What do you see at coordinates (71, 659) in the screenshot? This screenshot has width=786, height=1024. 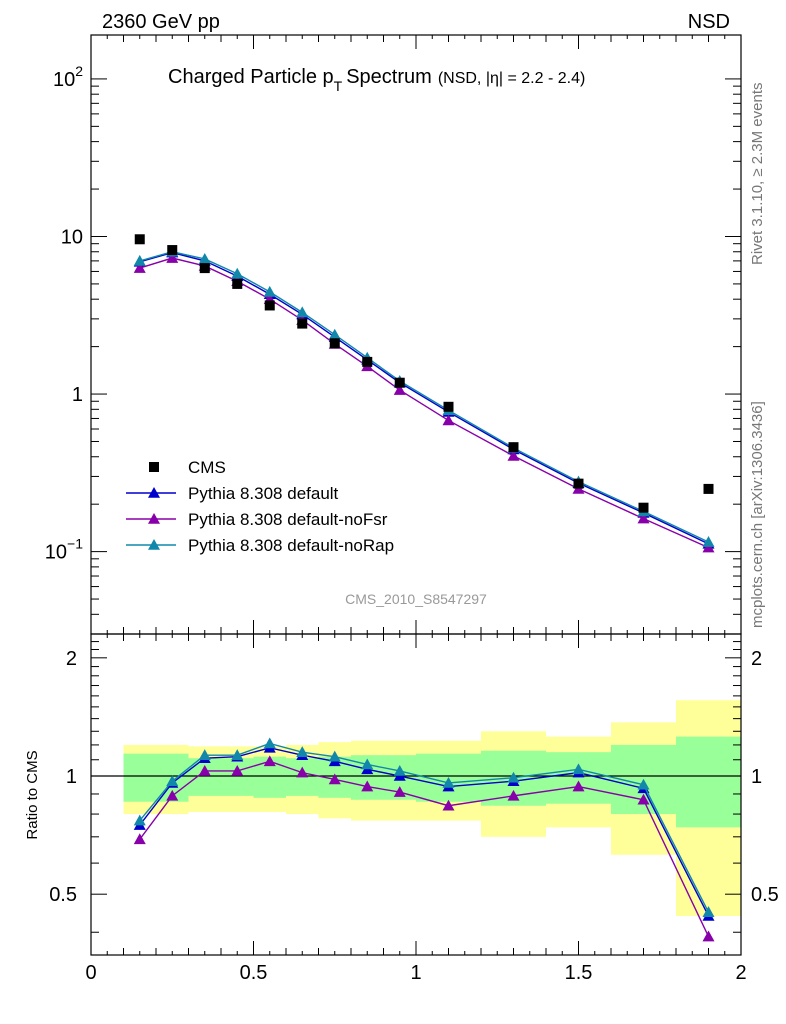 I see `ratio-y-tick-label: 2` at bounding box center [71, 659].